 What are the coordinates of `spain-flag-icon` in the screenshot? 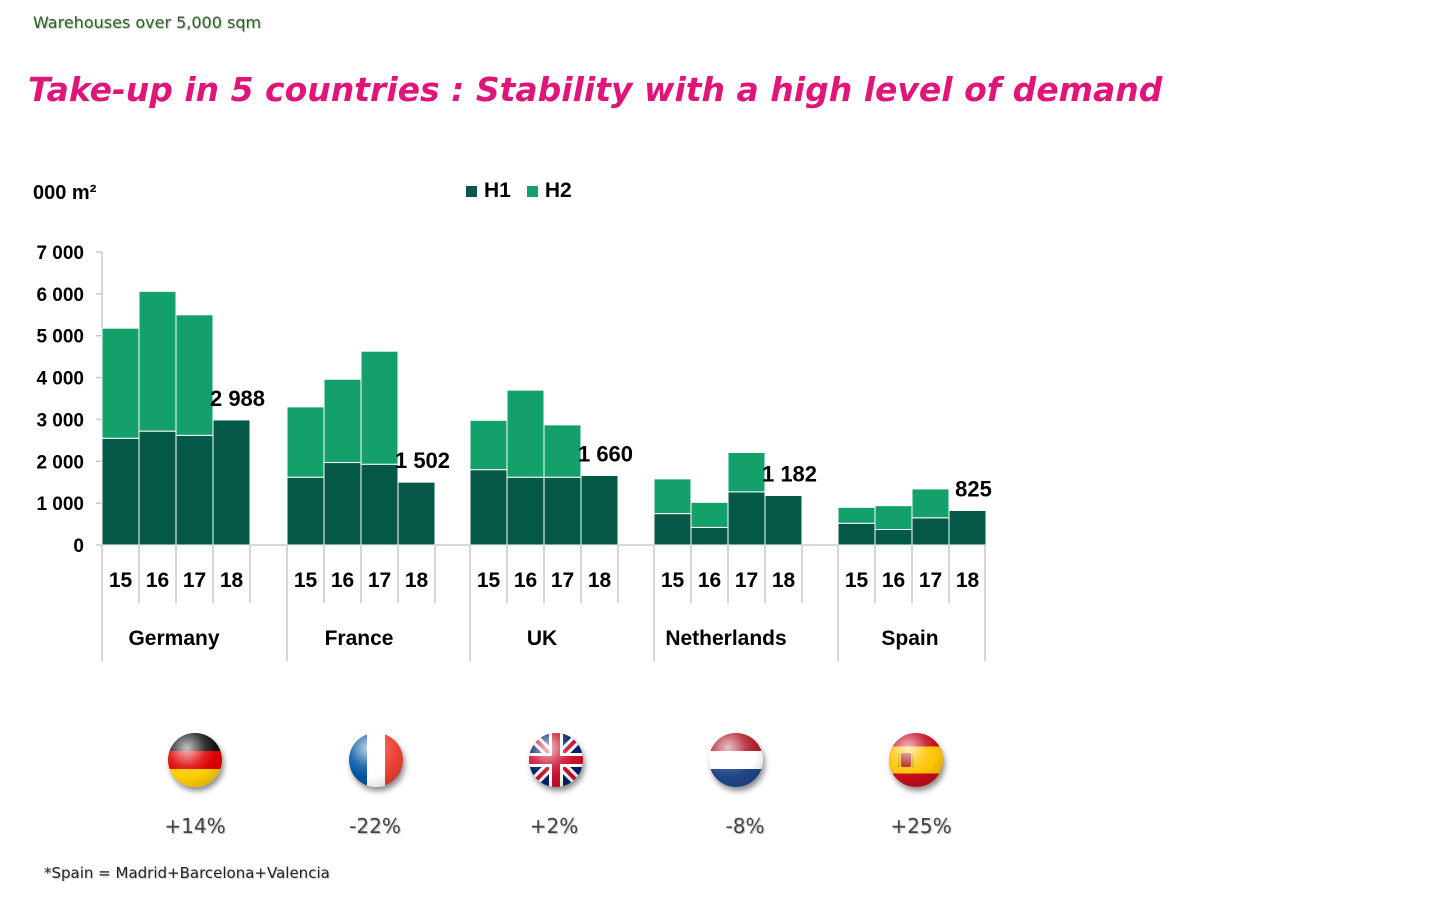 It's located at (916, 760).